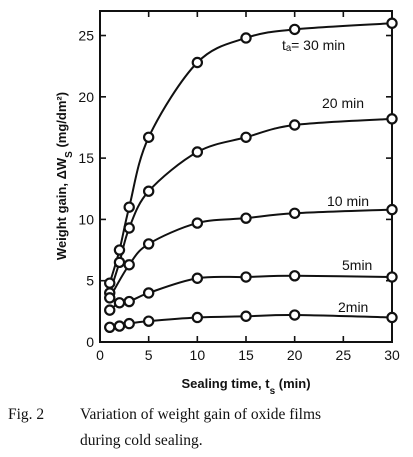 This screenshot has width=413, height=457. What do you see at coordinates (201, 414) in the screenshot?
I see `caption-line-1: Variation of weight gain of oxide films` at bounding box center [201, 414].